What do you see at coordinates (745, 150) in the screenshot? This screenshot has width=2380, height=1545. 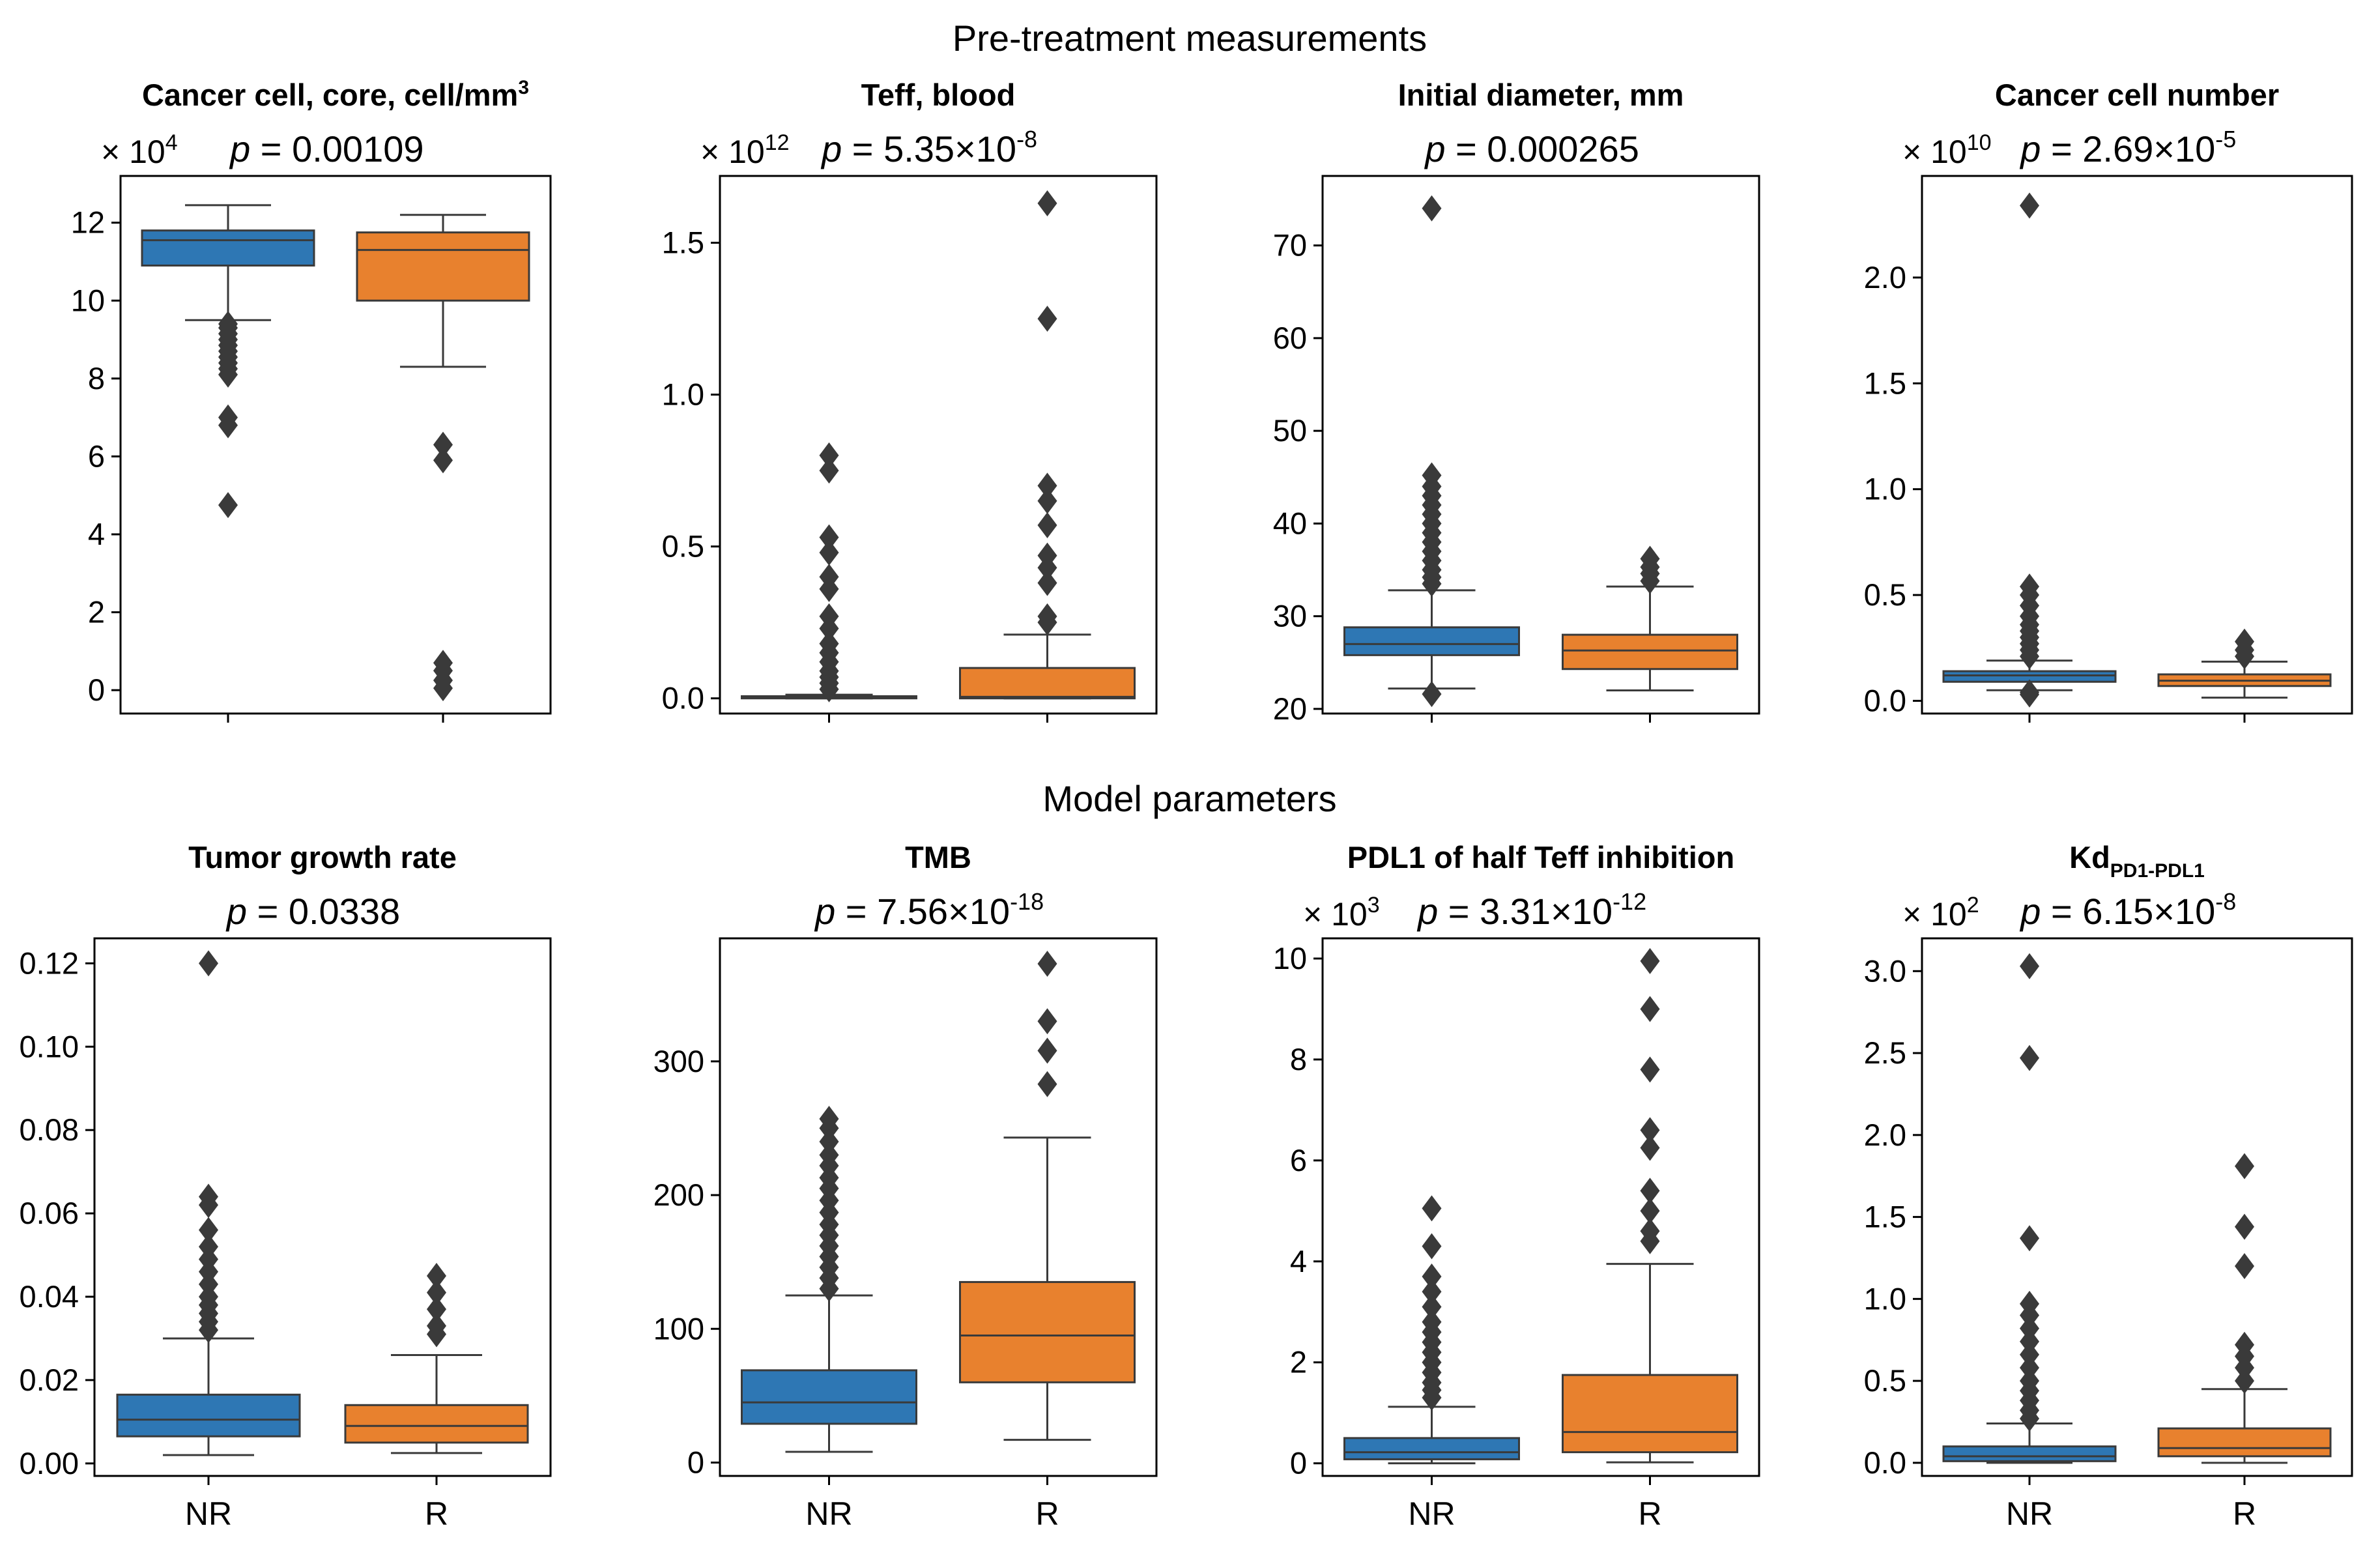 I see `axis-multiplier: × 10¹²` at bounding box center [745, 150].